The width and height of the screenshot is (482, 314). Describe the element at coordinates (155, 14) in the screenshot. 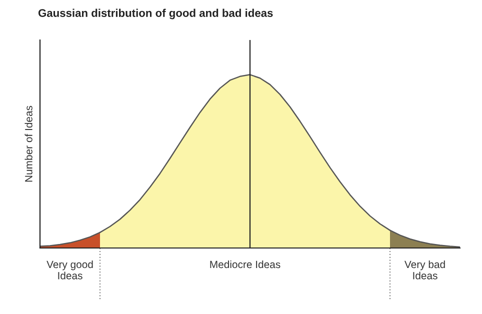

I see `chart-title: Gaussian distribution of good and bad ideas` at that location.